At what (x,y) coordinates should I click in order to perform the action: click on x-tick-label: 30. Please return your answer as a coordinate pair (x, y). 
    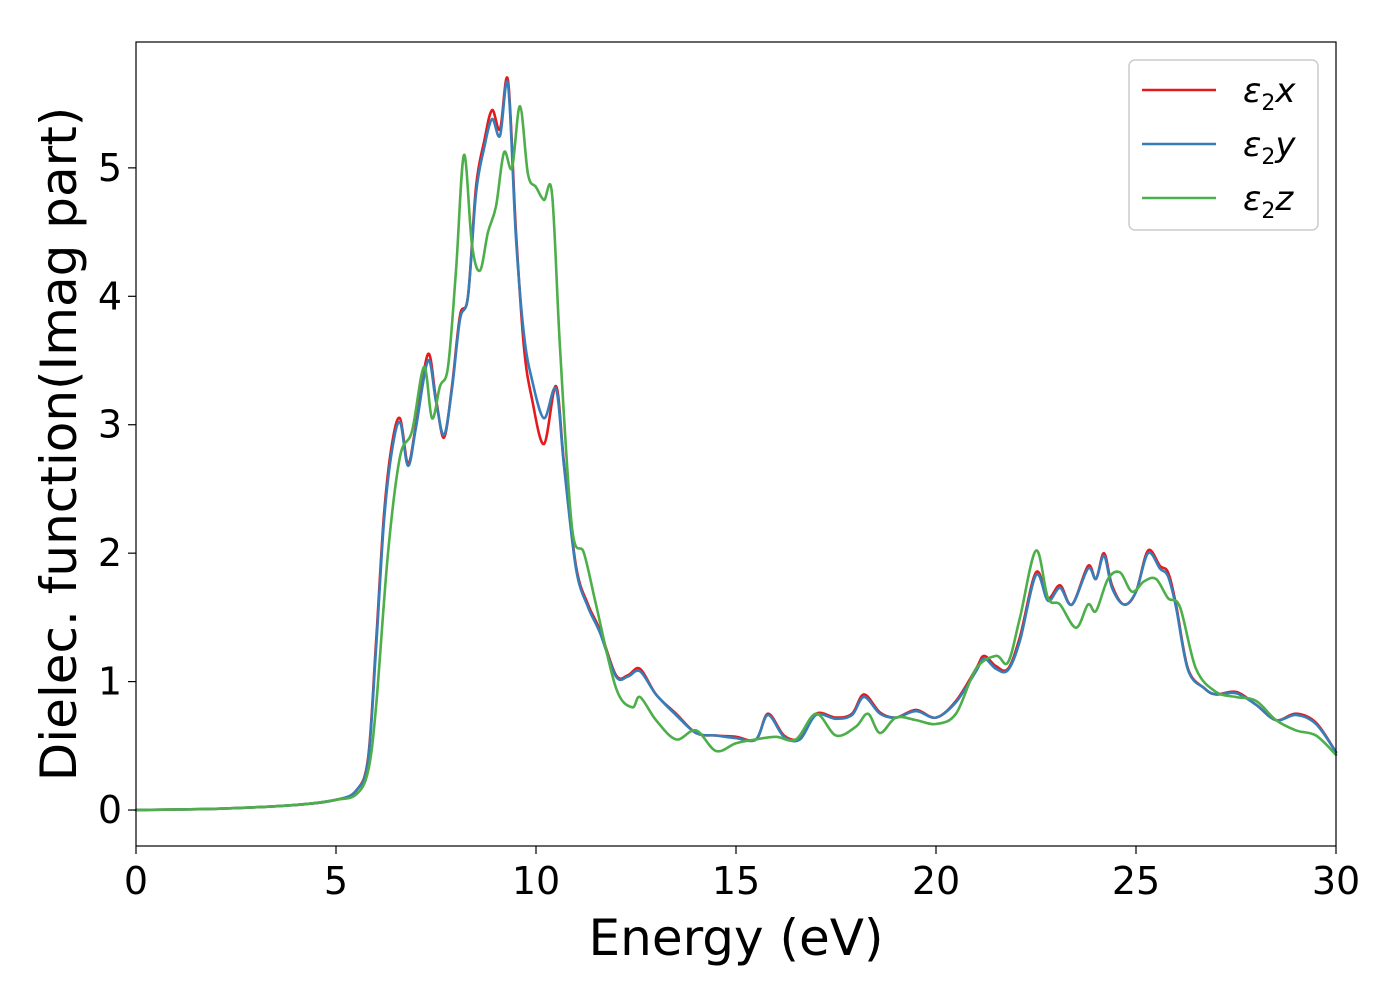
    Looking at the image, I should click on (1336, 881).